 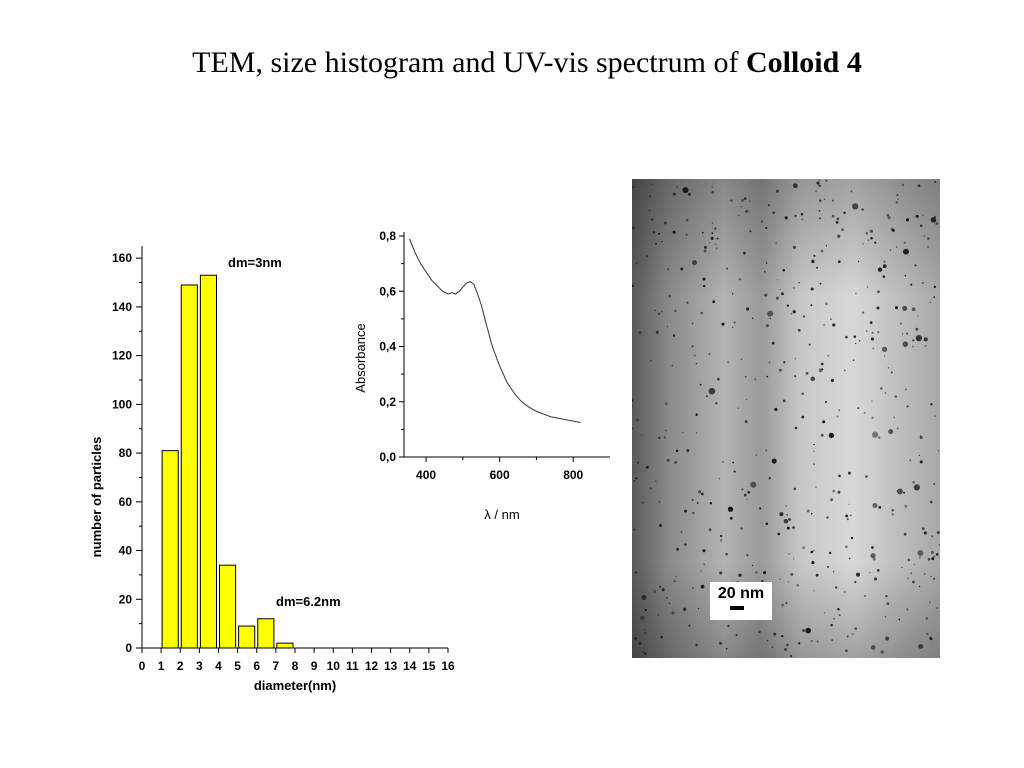 I want to click on scale-bar, so click(x=737, y=608).